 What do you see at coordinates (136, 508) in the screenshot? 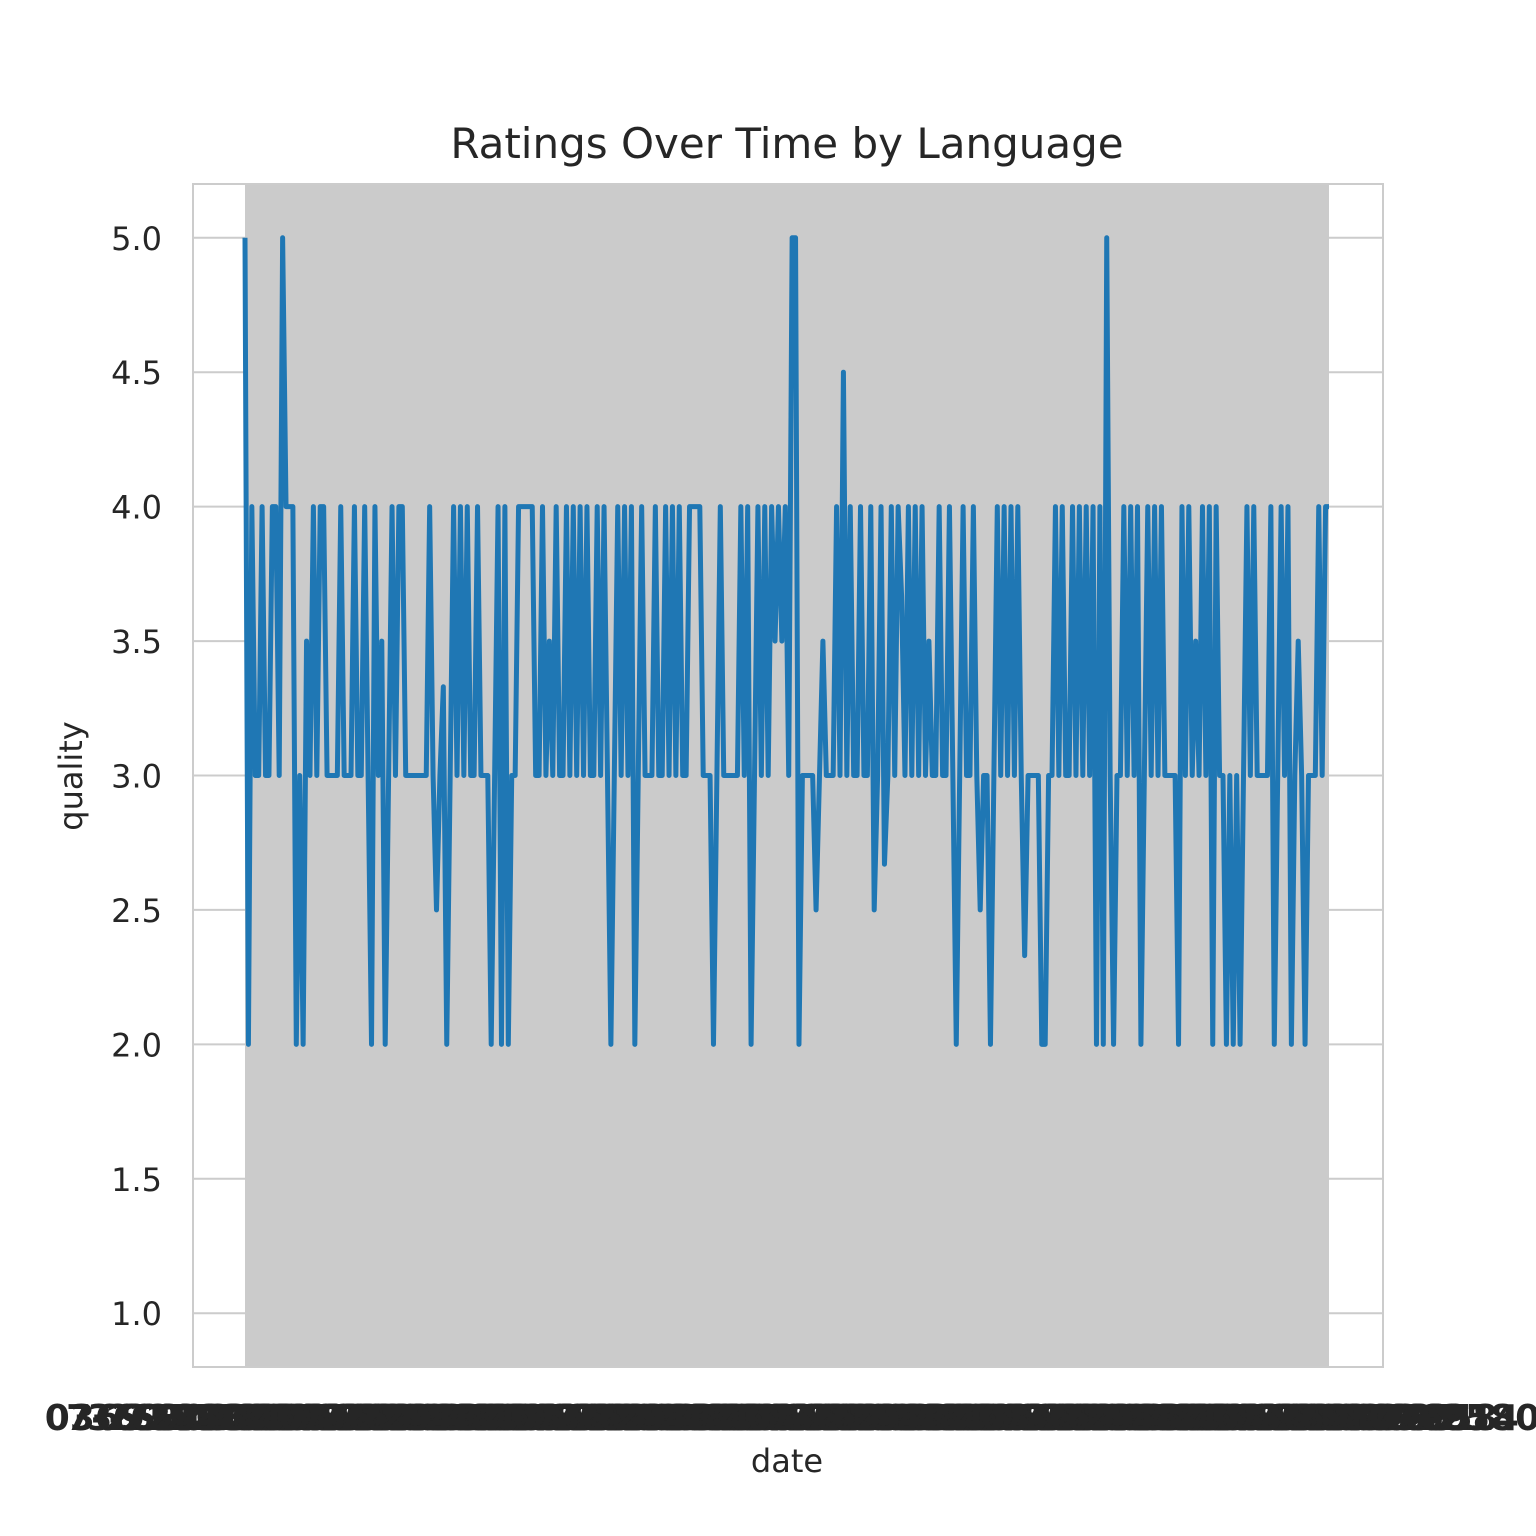
I see `y-tick-label: 4.0` at bounding box center [136, 508].